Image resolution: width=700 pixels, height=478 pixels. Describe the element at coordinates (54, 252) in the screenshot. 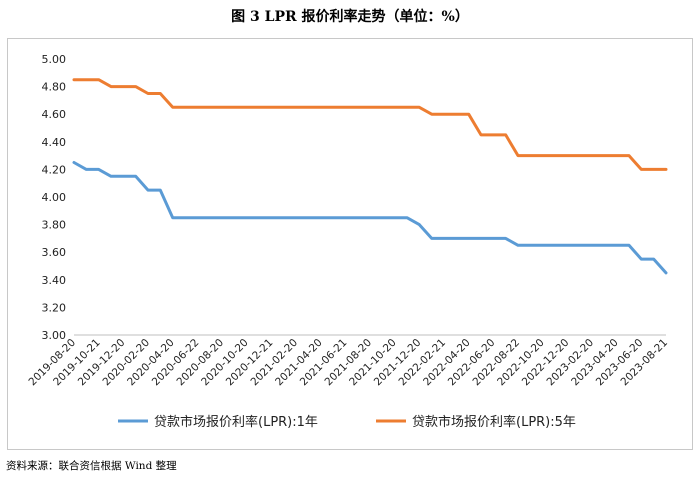

I see `y-tick-label: 3.60` at that location.